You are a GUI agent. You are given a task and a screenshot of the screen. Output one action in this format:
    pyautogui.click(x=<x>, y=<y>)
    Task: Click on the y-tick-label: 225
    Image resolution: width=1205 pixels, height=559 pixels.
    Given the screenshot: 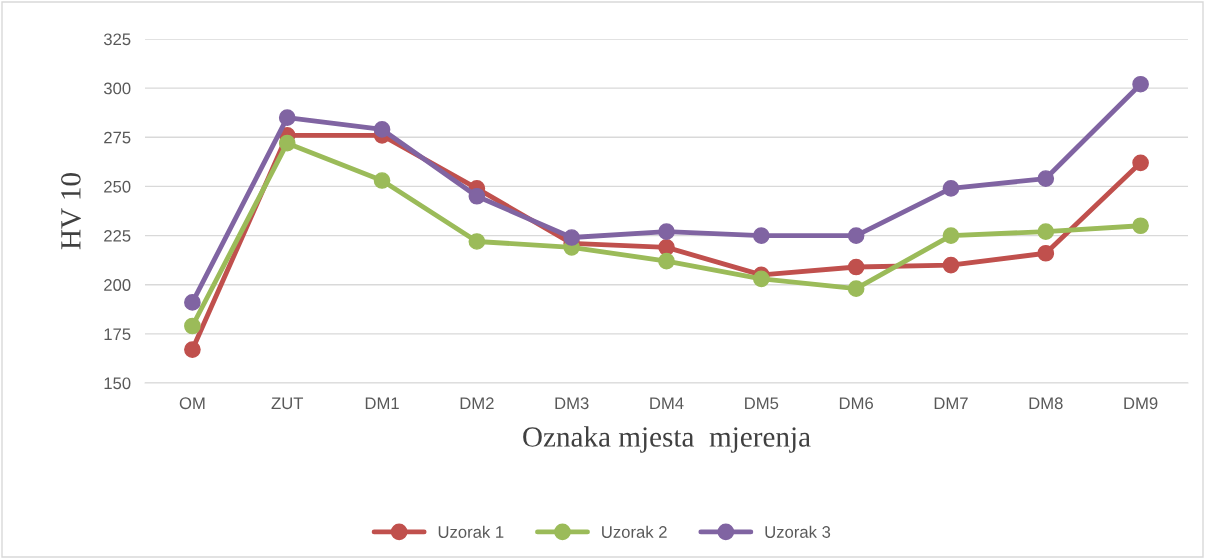 What is the action you would take?
    pyautogui.click(x=117, y=235)
    